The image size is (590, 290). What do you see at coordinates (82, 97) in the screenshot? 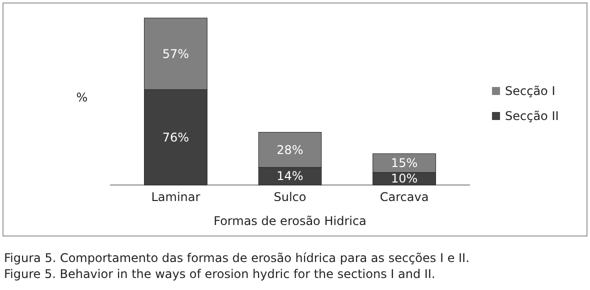
I see `y-axis-title: %` at bounding box center [82, 97].